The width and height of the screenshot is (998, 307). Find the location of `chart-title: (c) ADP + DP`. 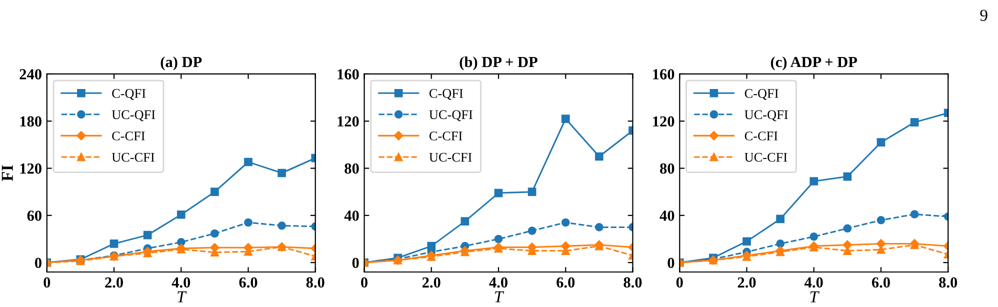

chart-title: (c) ADP + DP is located at coordinates (814, 63).